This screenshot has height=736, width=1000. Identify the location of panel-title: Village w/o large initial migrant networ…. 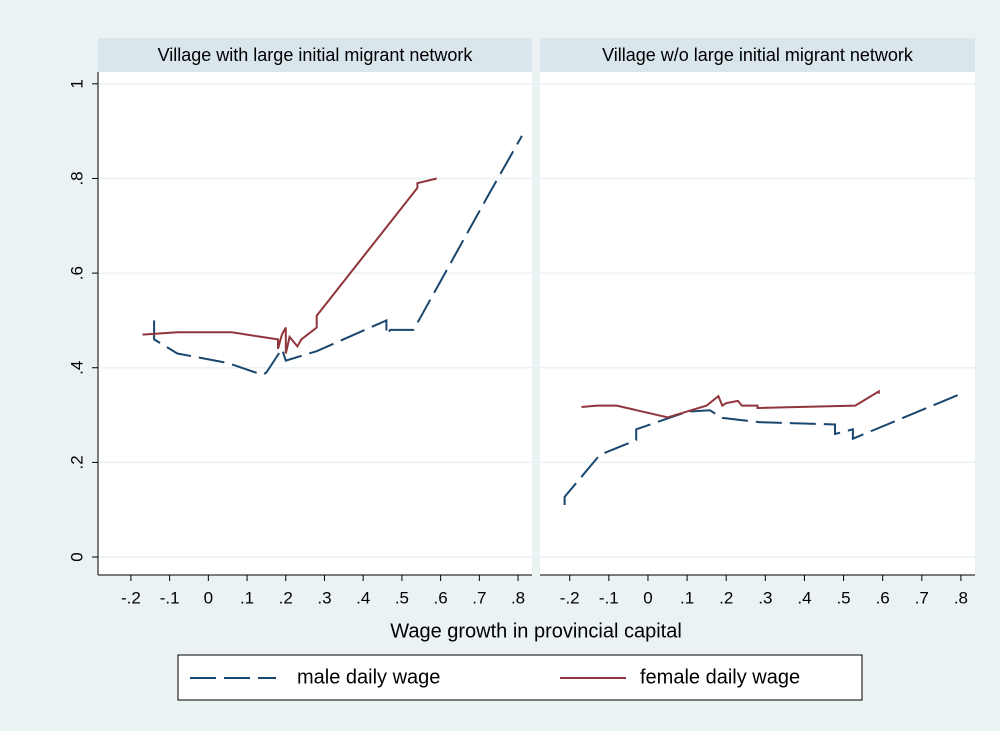
(758, 55).